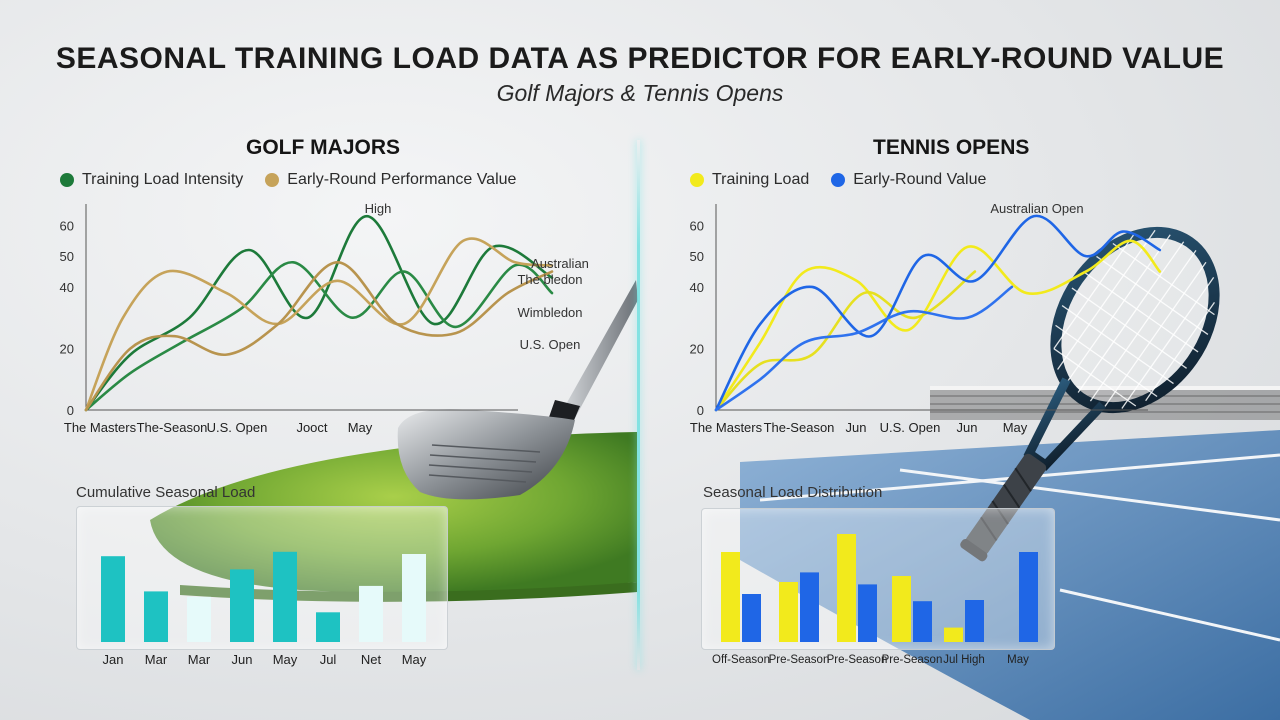 This screenshot has height=720, width=1280. I want to click on golf-line-x-tick: May, so click(360, 427).